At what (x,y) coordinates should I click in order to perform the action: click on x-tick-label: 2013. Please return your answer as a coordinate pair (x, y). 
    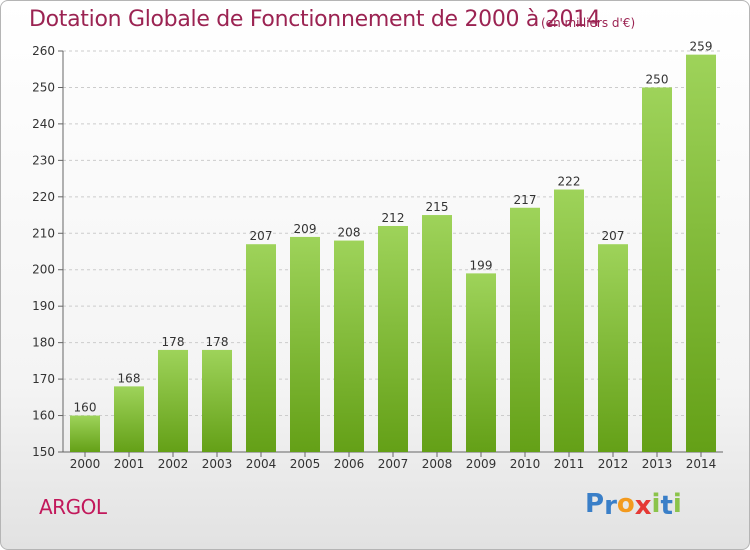
    Looking at the image, I should click on (657, 464).